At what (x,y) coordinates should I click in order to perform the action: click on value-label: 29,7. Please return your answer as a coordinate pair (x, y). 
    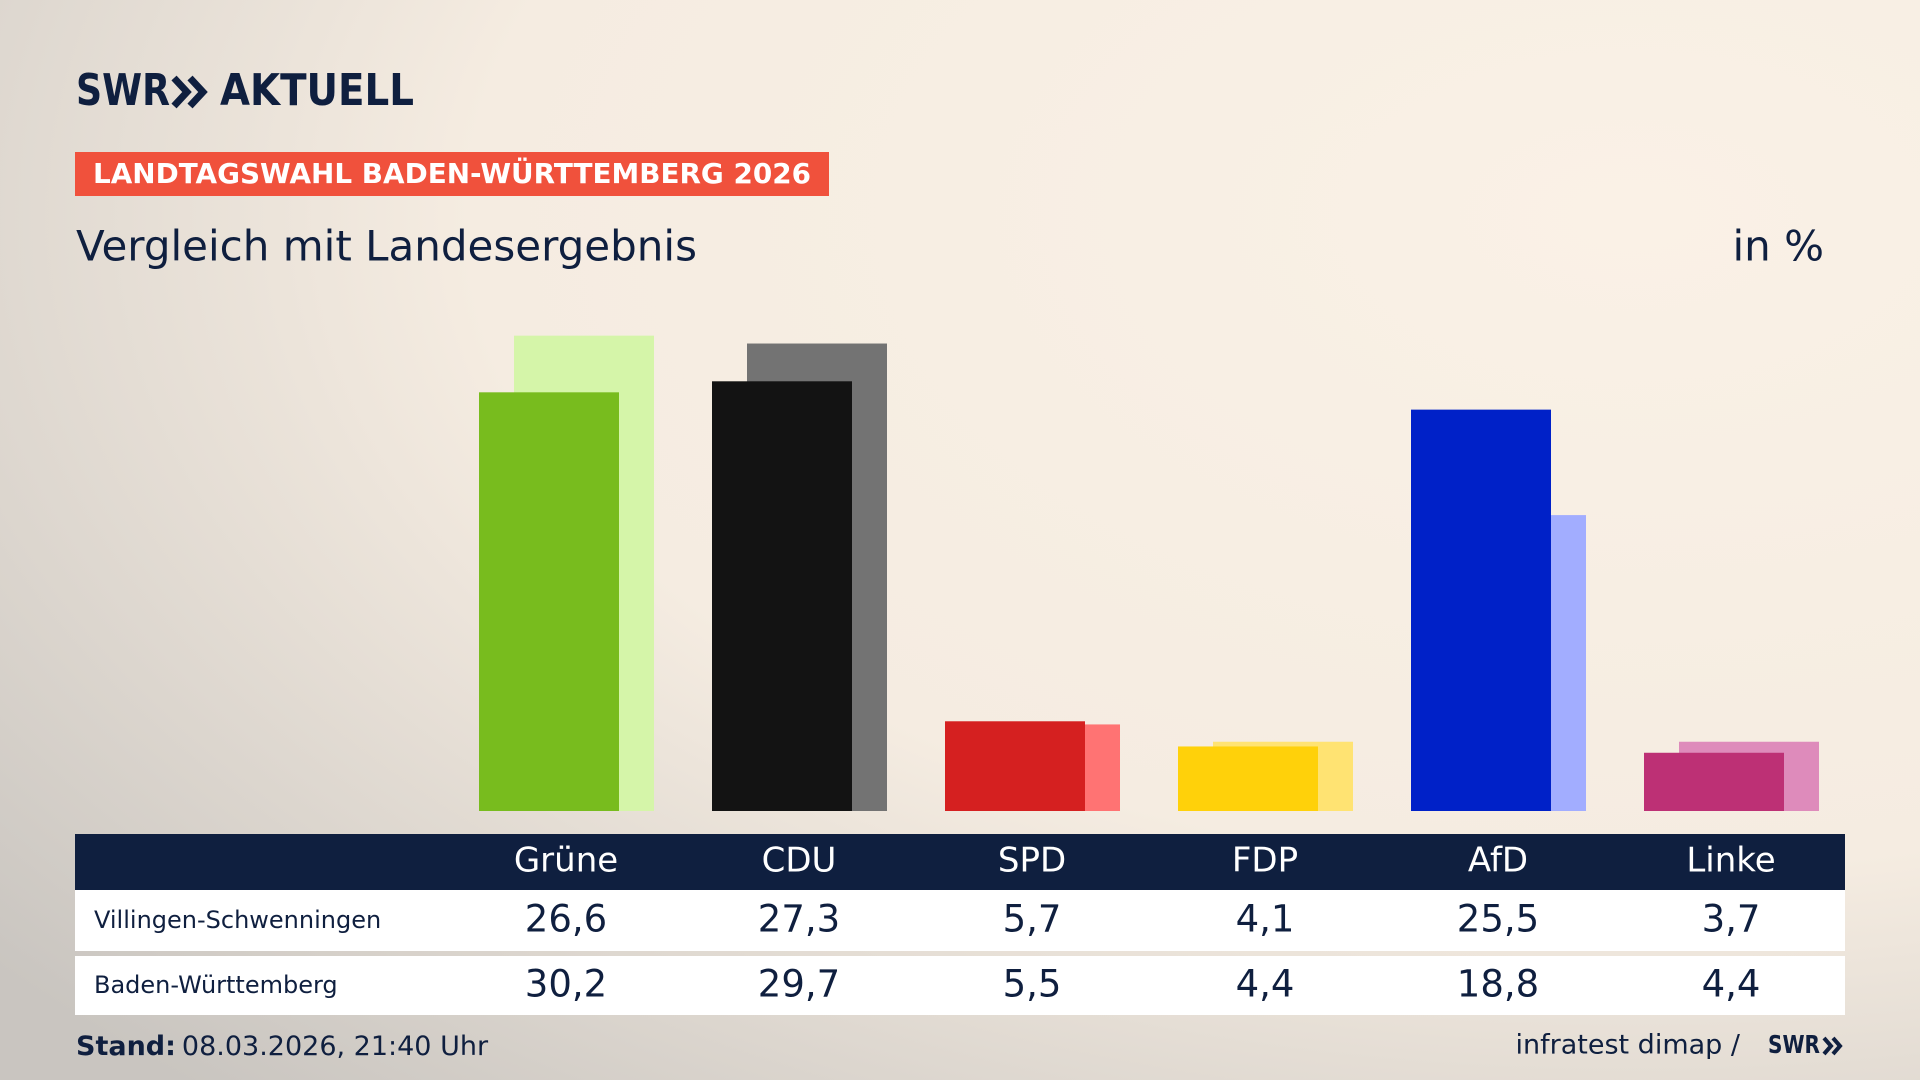
    Looking at the image, I should click on (799, 984).